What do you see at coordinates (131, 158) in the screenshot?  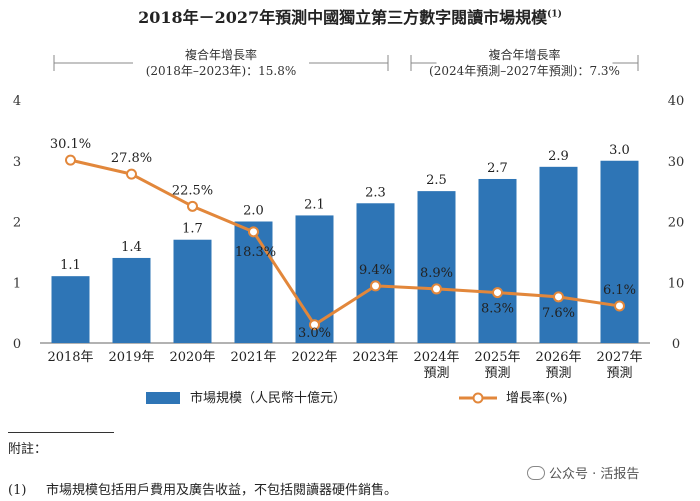 I see `growth-value-label: 27.8%` at bounding box center [131, 158].